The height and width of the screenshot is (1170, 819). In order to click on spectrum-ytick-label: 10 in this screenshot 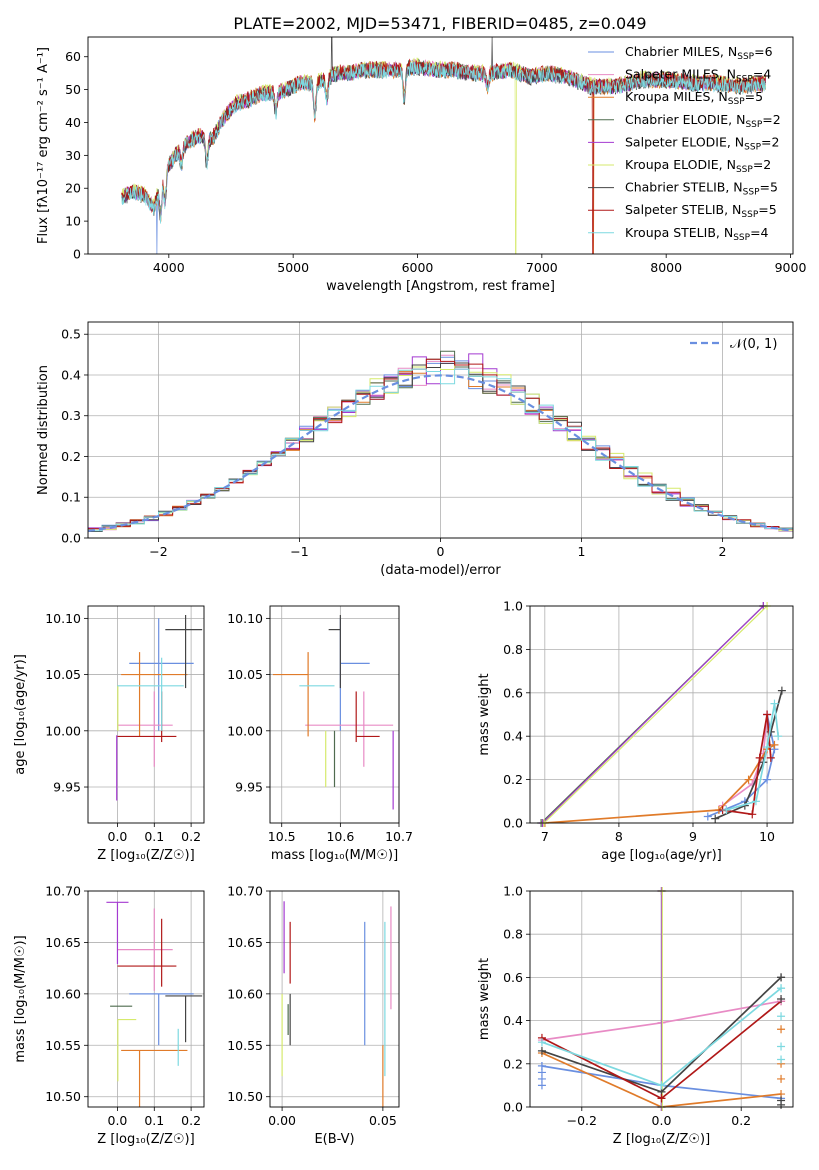, I will do `click(73, 221)`.